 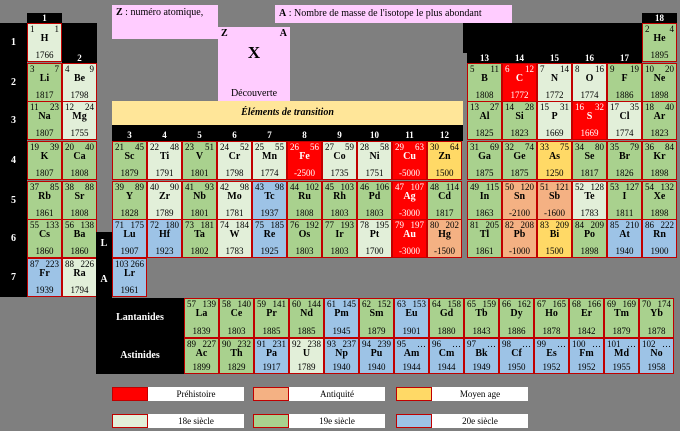 What do you see at coordinates (659, 116) in the screenshot?
I see `element-symbol: Ar` at bounding box center [659, 116].